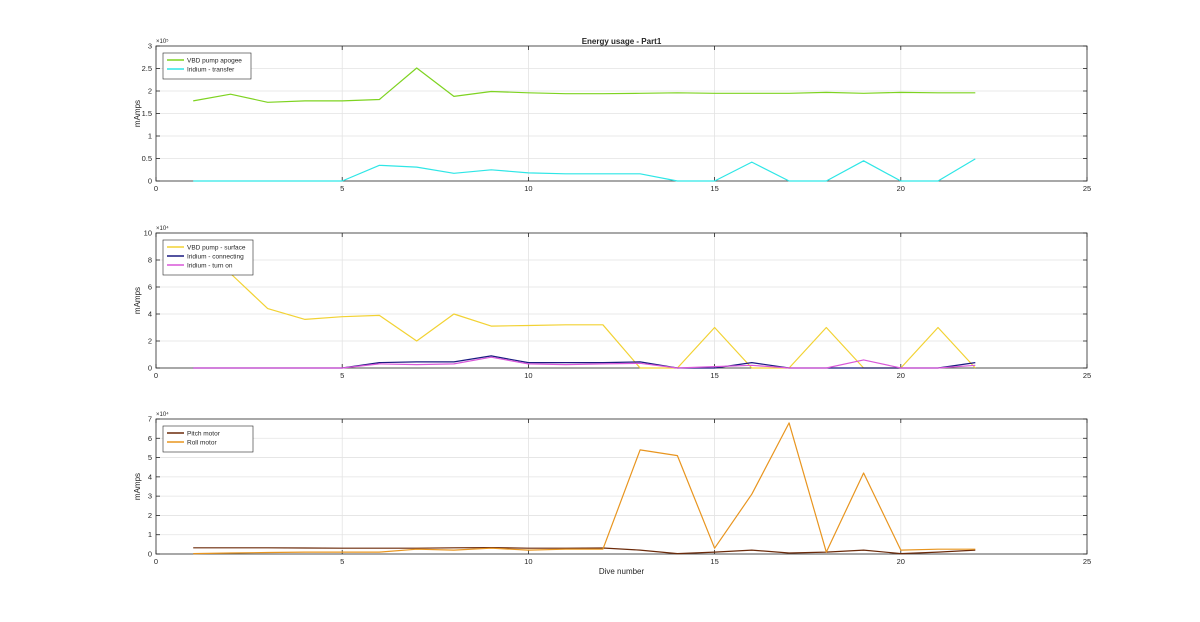 The width and height of the screenshot is (1200, 622). I want to click on y-tick-label: 5, so click(150, 457).